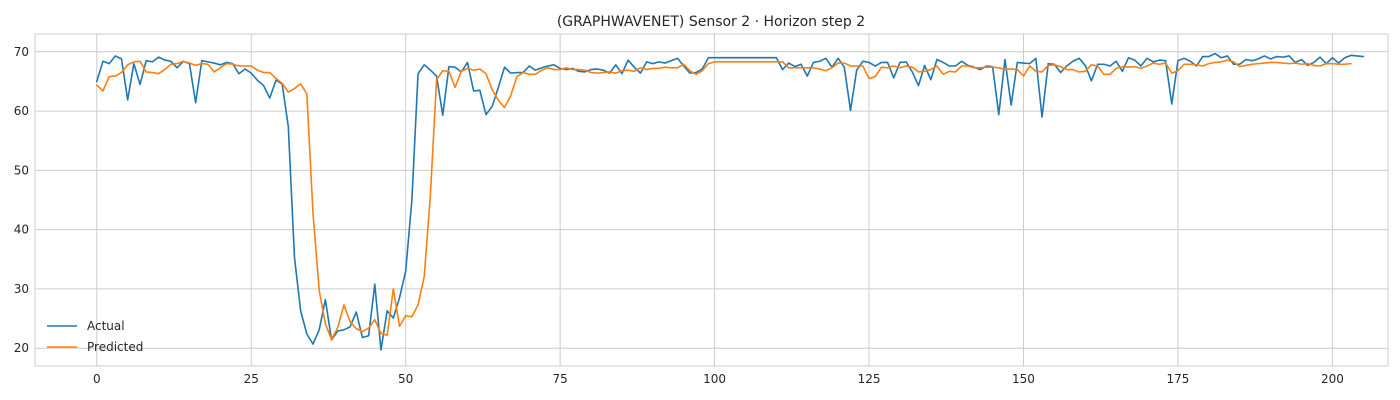 This screenshot has width=1400, height=400. What do you see at coordinates (1177, 379) in the screenshot?
I see `x-tick-label: 175` at bounding box center [1177, 379].